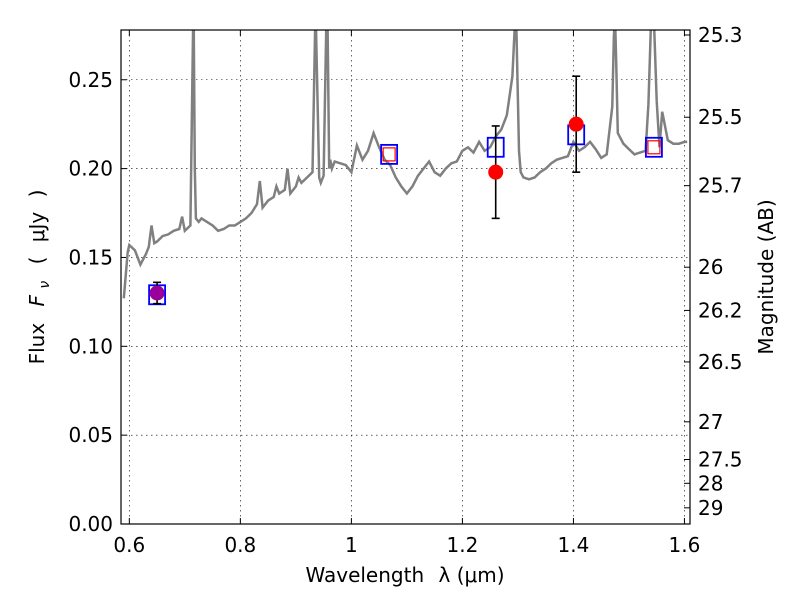 This screenshot has width=800, height=600. What do you see at coordinates (766, 276) in the screenshot?
I see `right-axis-title: Magnitude (AB)` at bounding box center [766, 276].